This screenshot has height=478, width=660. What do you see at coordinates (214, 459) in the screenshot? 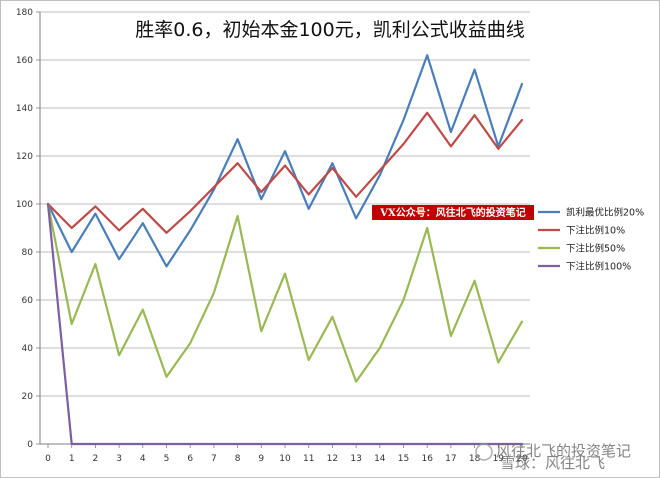
I see `x-tick-label: 7` at bounding box center [214, 459].